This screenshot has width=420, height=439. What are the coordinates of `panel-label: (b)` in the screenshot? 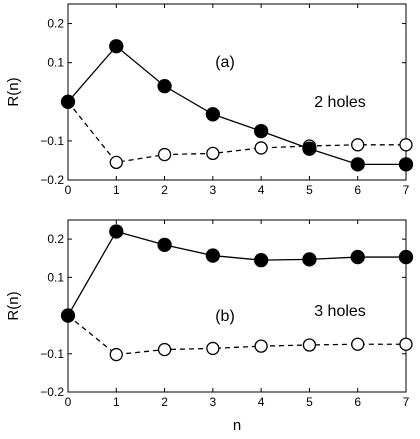 It's located at (225, 316).